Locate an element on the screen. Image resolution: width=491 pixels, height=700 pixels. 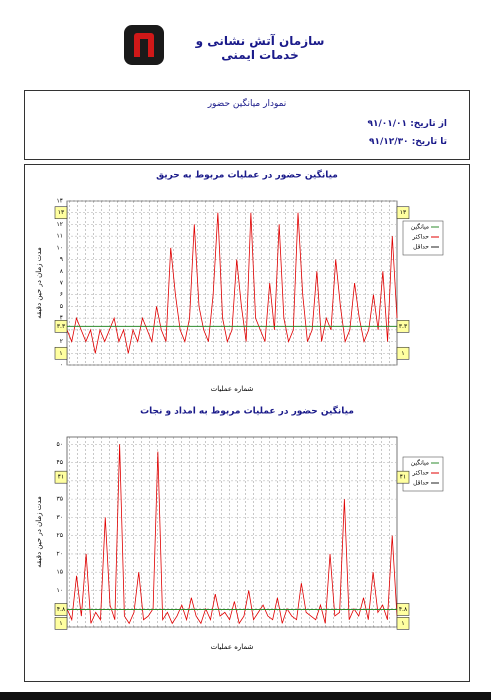
y-tick-label: ۴ is located at coordinates (61, 318).